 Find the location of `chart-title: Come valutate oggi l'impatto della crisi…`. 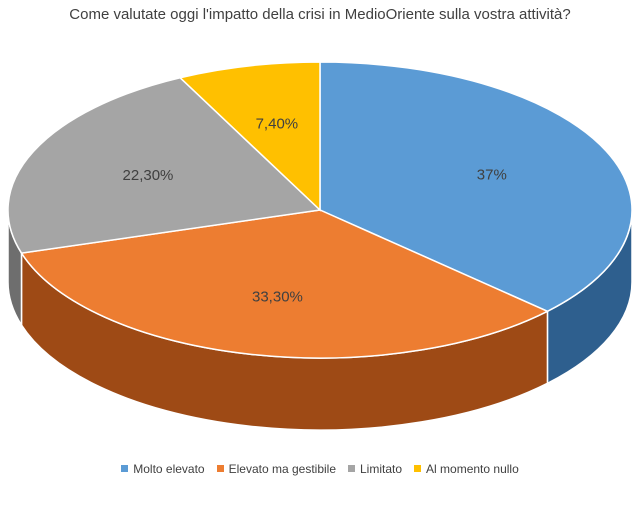

chart-title: Come valutate oggi l'impatto della crisi… is located at coordinates (320, 14).